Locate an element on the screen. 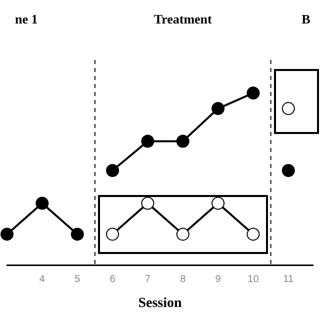 This screenshot has width=320, height=320. x-tick-label: 11 is located at coordinates (288, 279).